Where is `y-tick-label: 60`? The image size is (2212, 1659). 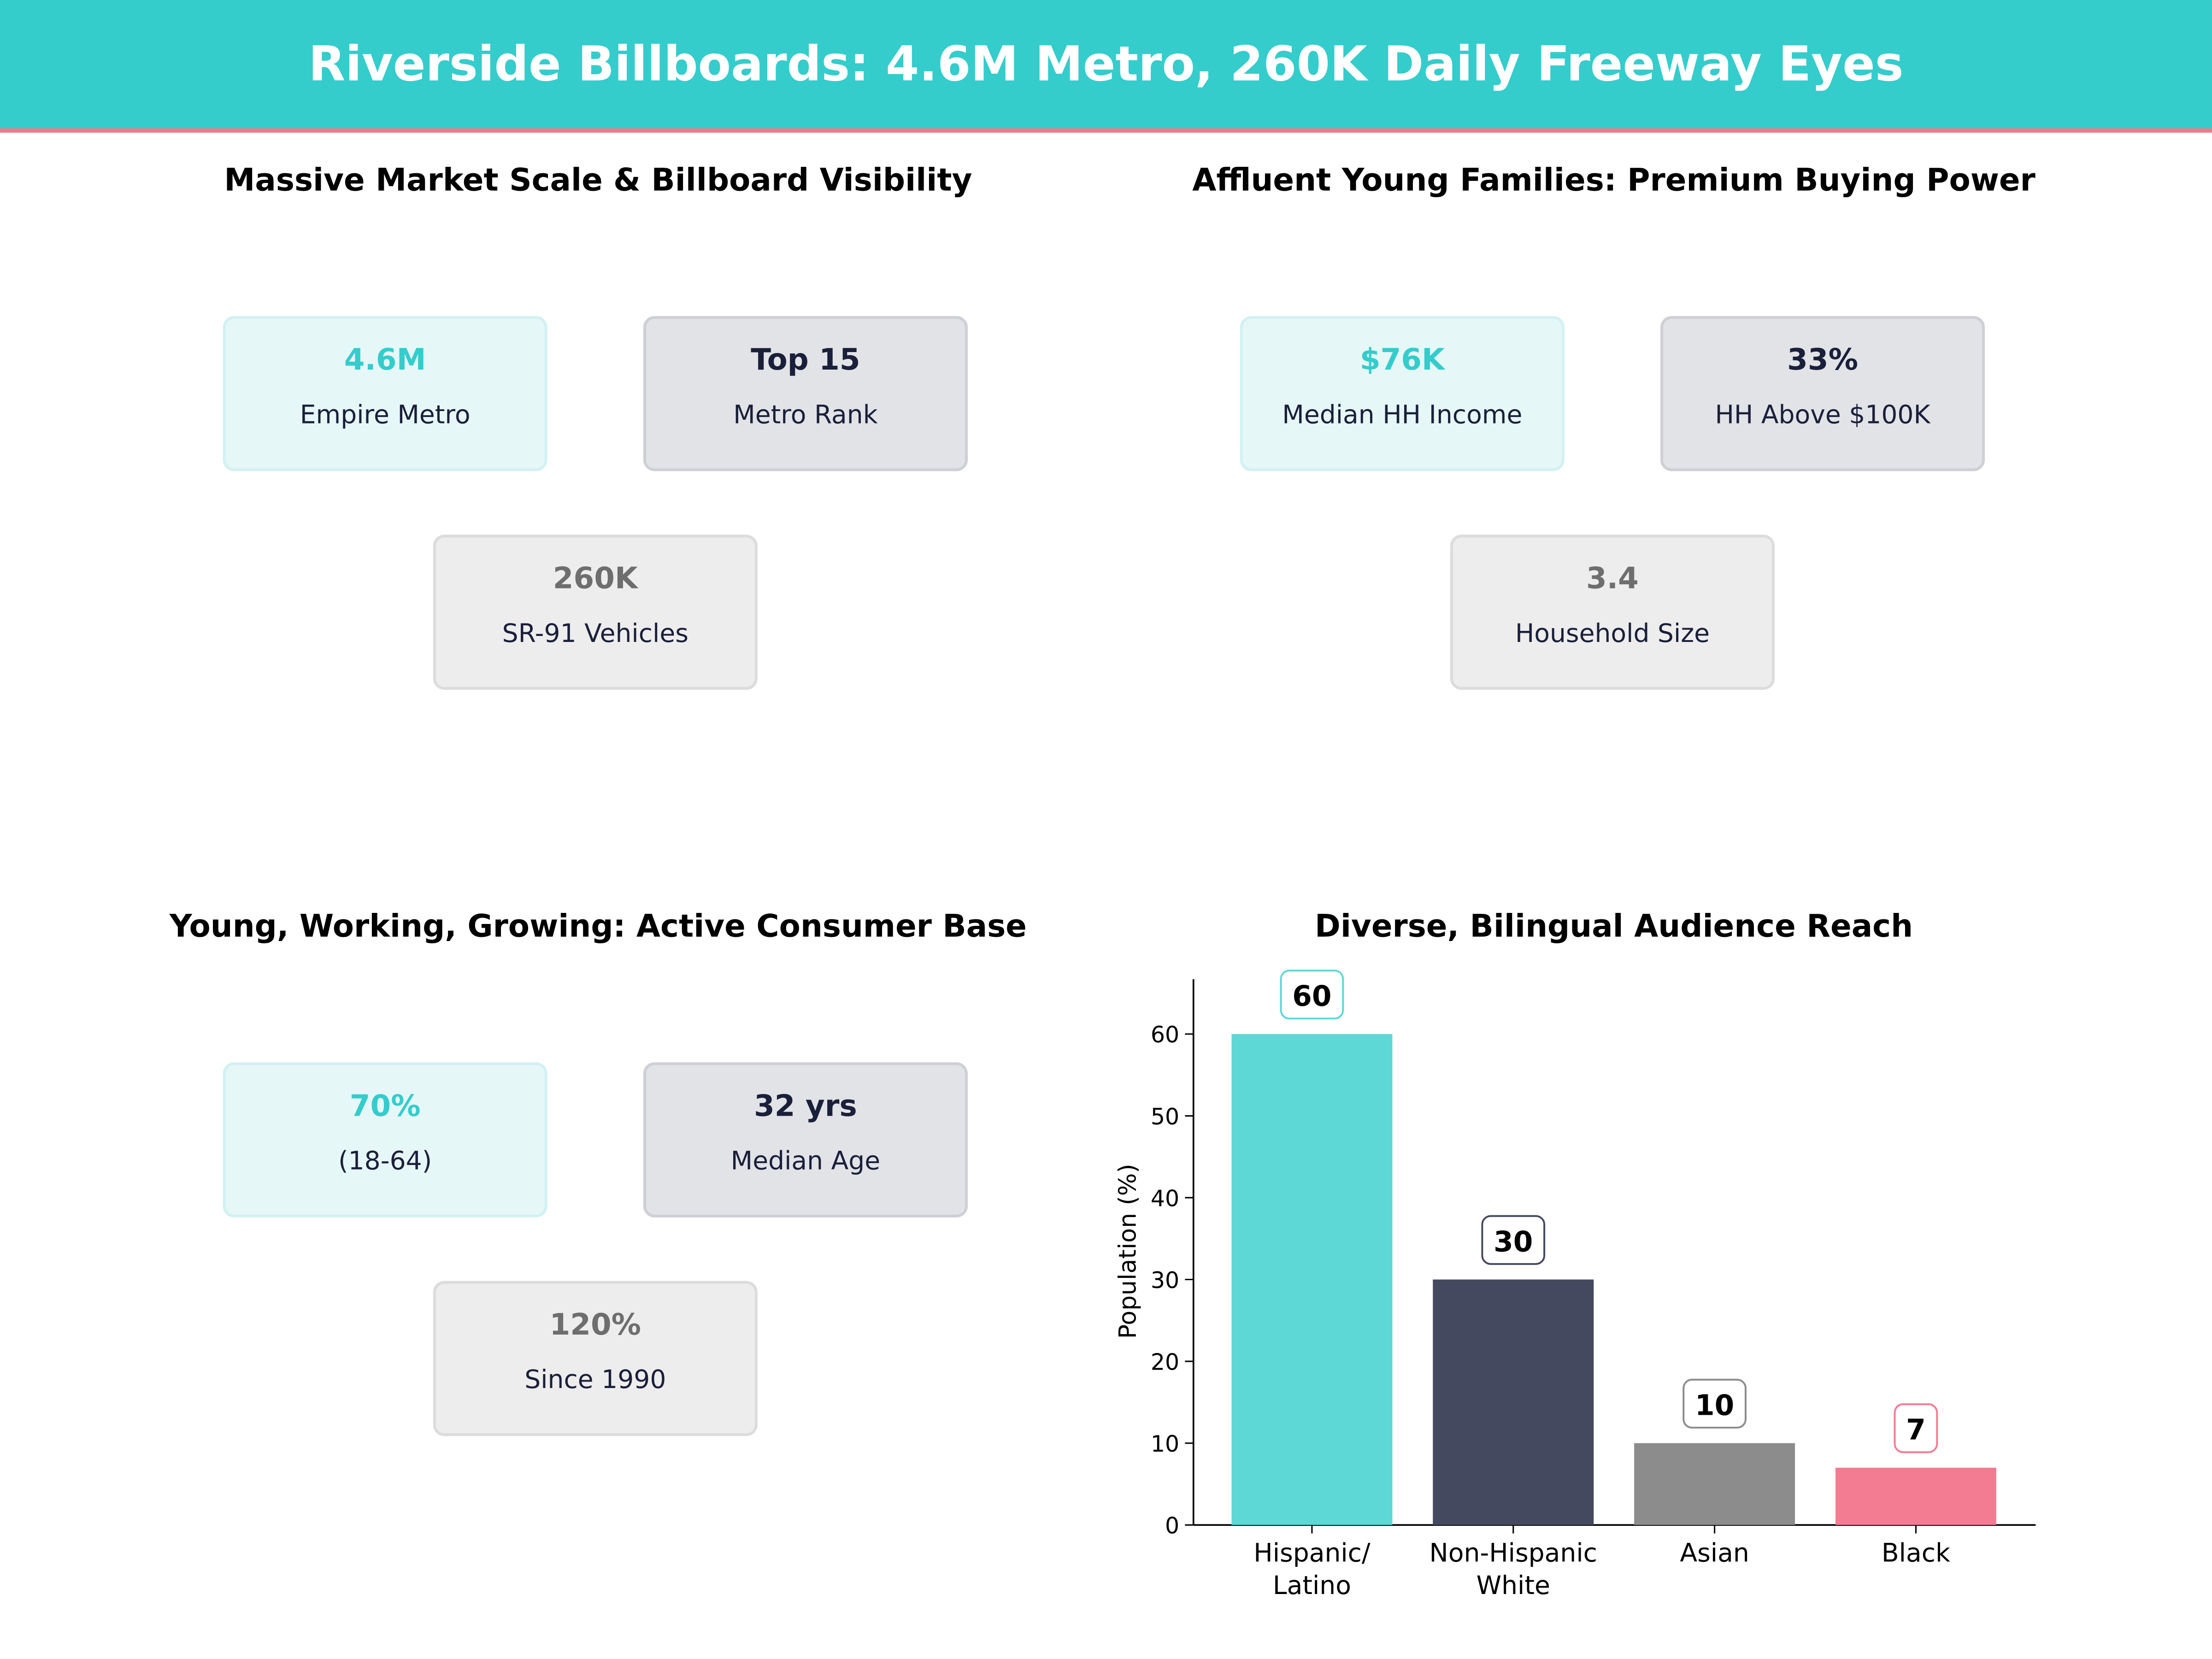
y-tick-label: 60 is located at coordinates (1165, 1035).